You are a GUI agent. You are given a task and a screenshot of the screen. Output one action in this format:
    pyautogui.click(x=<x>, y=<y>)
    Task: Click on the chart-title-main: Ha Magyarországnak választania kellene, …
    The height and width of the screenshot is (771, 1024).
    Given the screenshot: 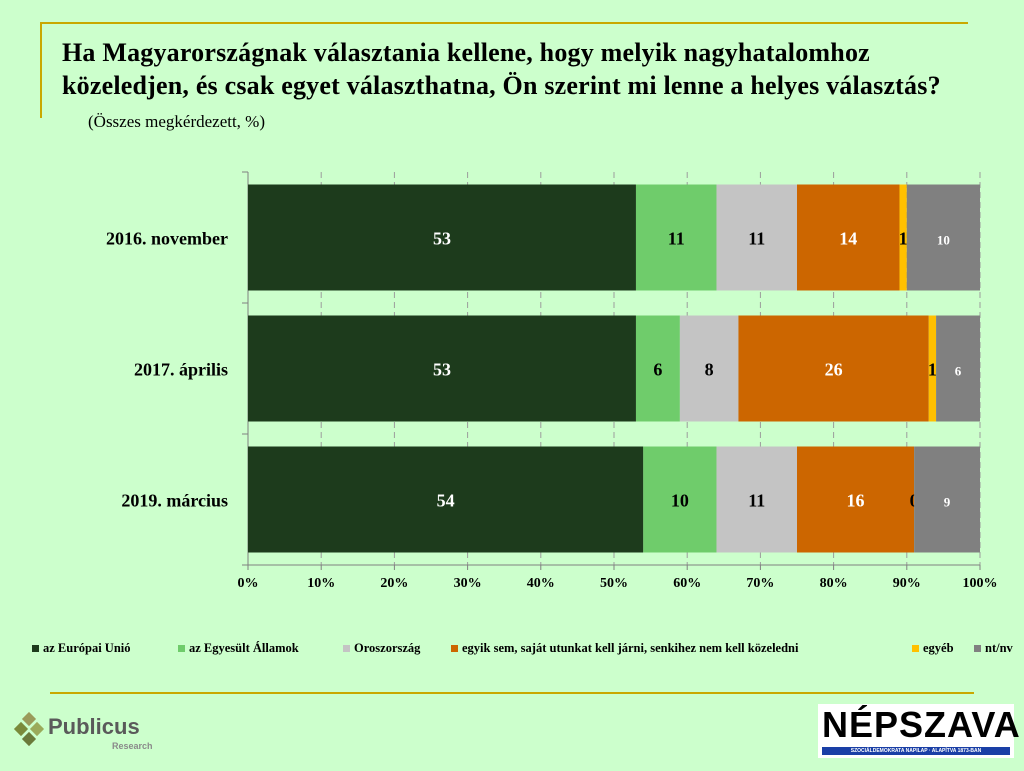 What is the action you would take?
    pyautogui.click(x=501, y=69)
    